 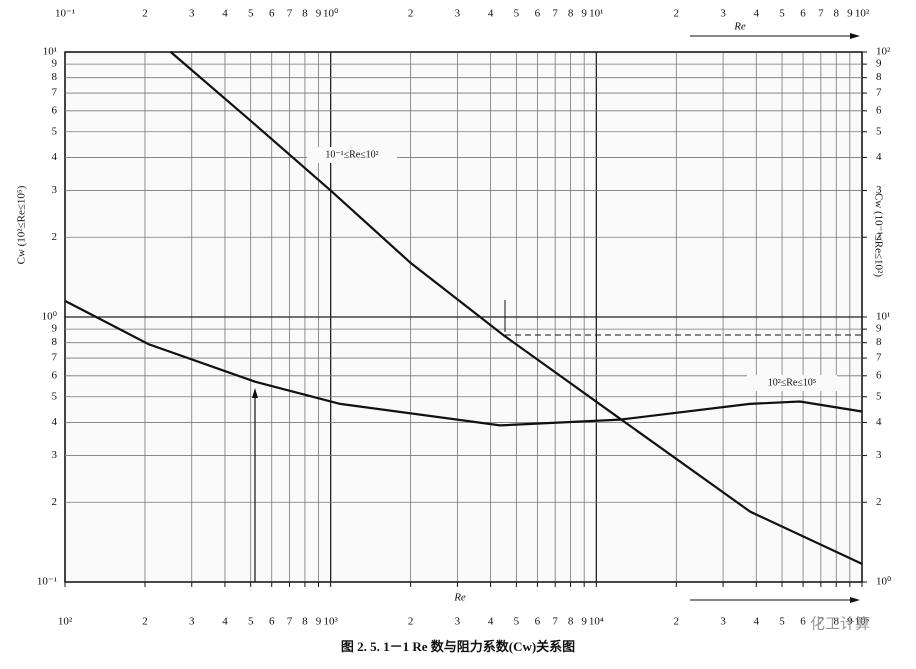 What do you see at coordinates (883, 52) in the screenshot?
I see `y2-tick-label: 10²` at bounding box center [883, 52].